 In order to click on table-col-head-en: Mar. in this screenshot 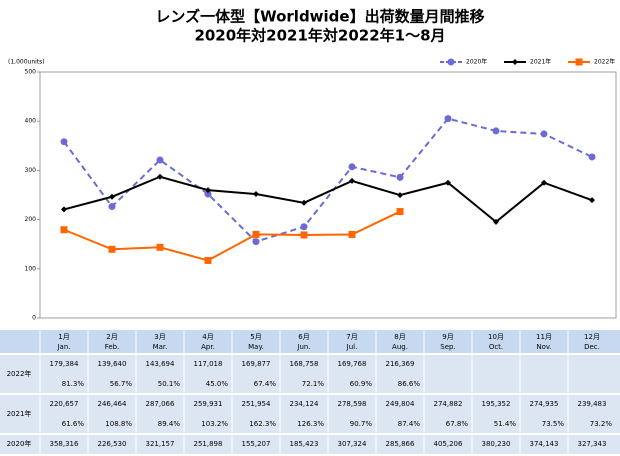, I will do `click(160, 347)`.